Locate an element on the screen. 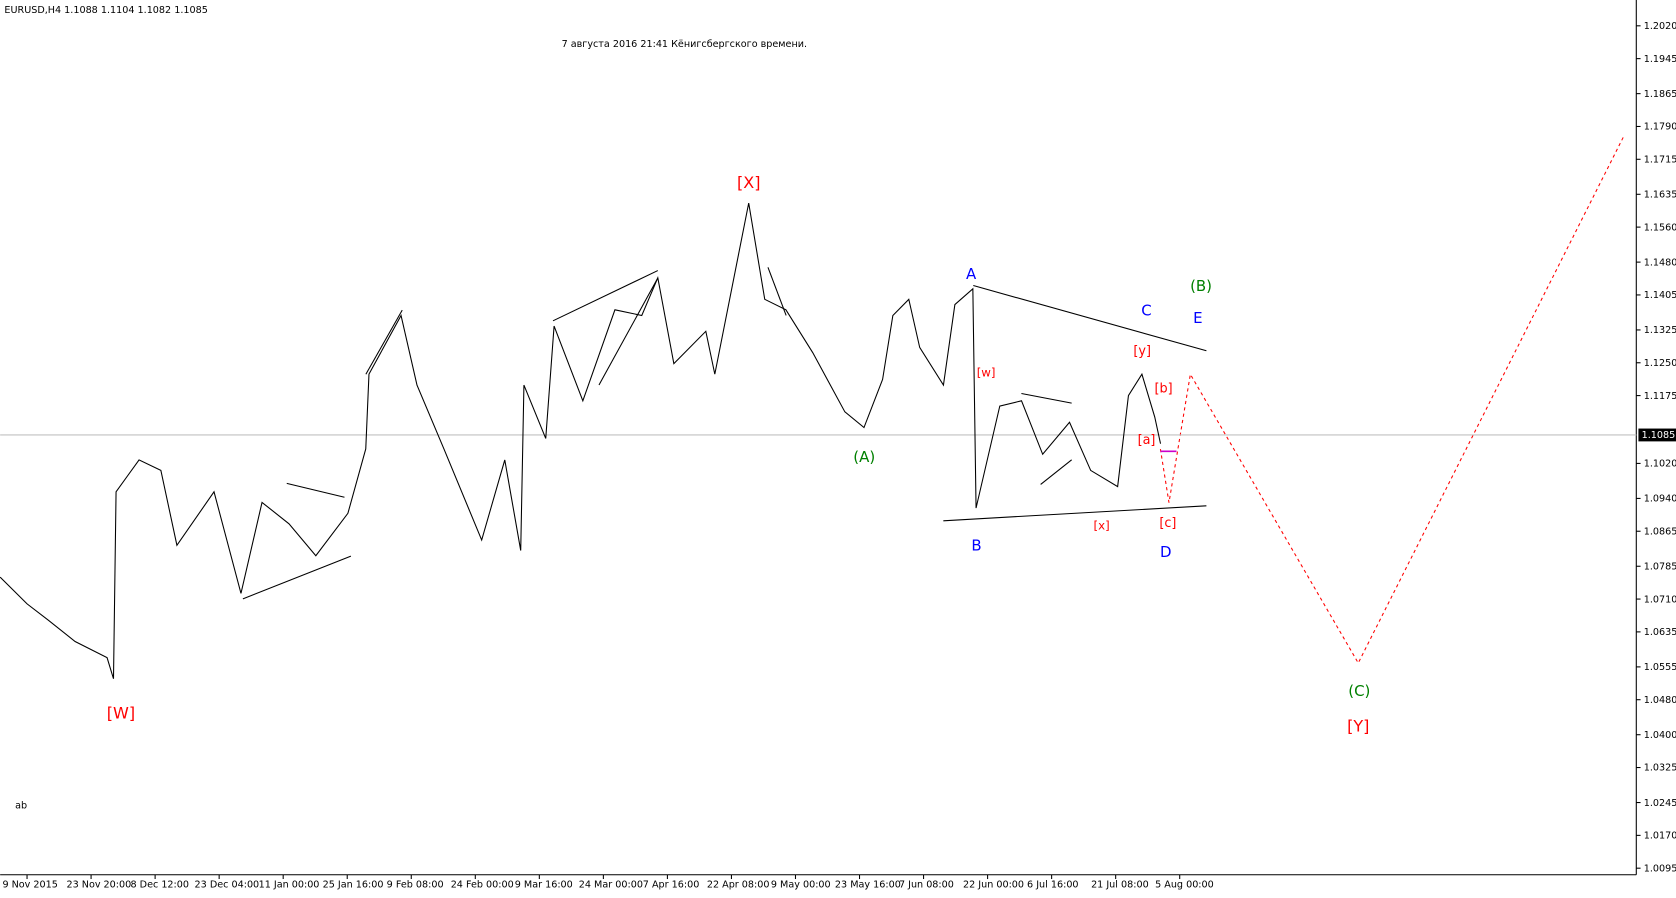 The image size is (1676, 898). current-price-box is located at coordinates (1657, 435).